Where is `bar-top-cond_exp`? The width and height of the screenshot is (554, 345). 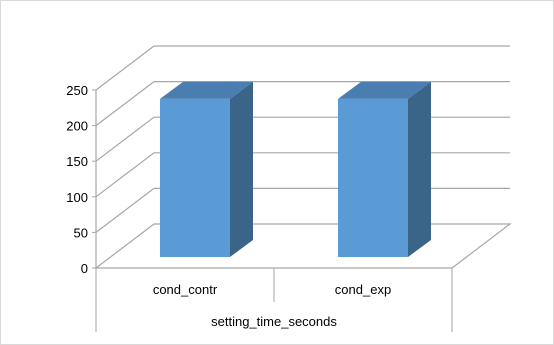 bar-top-cond_exp is located at coordinates (384, 90).